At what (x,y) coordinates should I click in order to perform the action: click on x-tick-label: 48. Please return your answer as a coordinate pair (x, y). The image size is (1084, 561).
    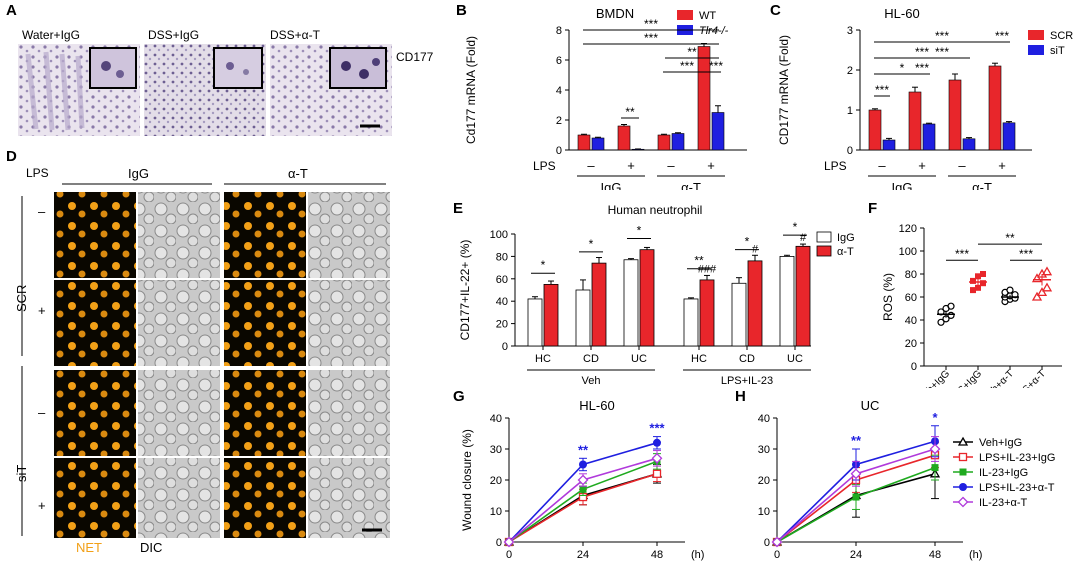
    Looking at the image, I should click on (657, 555).